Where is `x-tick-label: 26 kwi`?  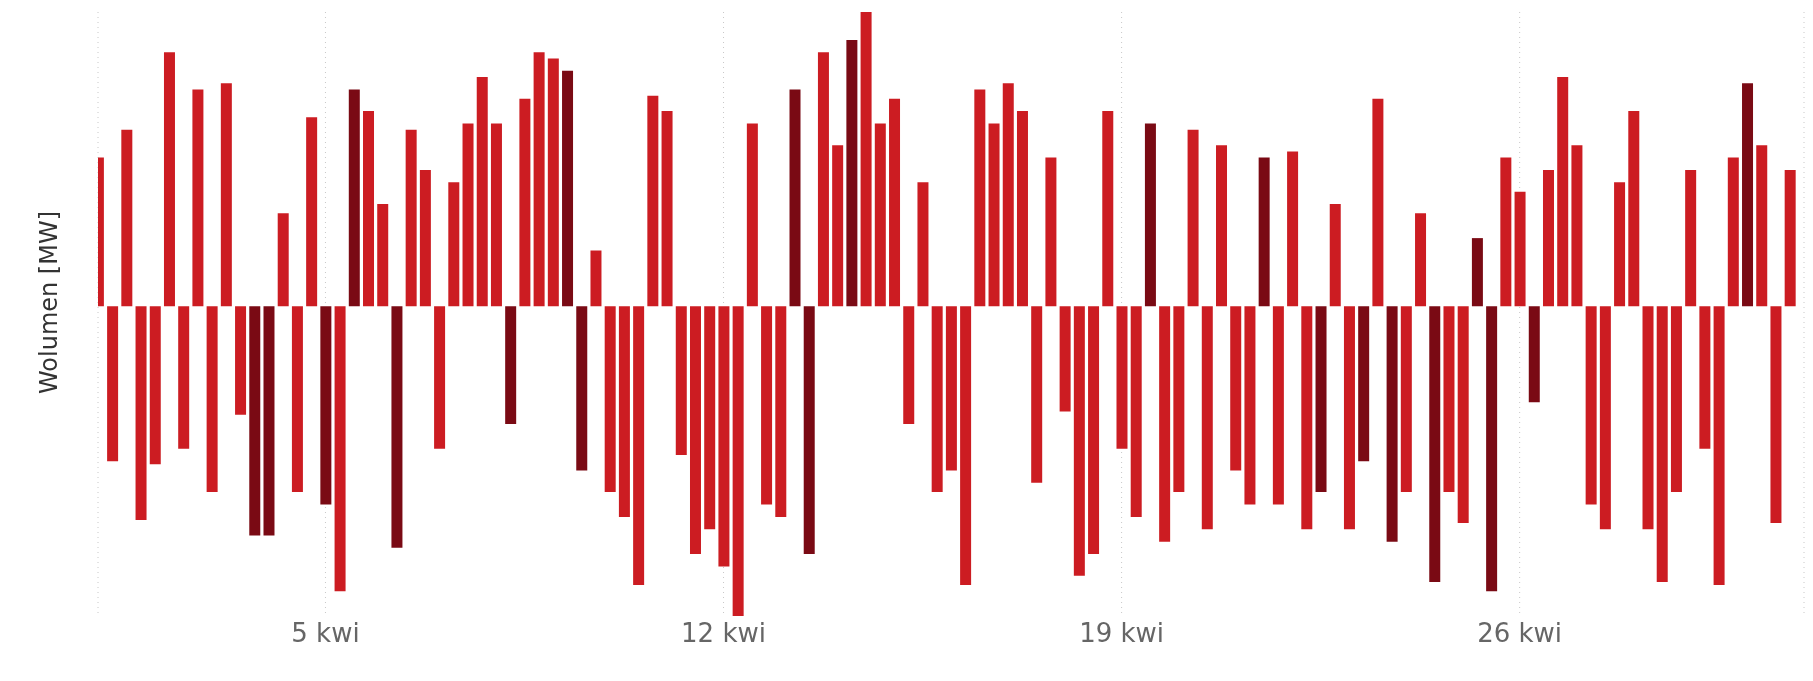
x-tick-label: 26 kwi is located at coordinates (1520, 633).